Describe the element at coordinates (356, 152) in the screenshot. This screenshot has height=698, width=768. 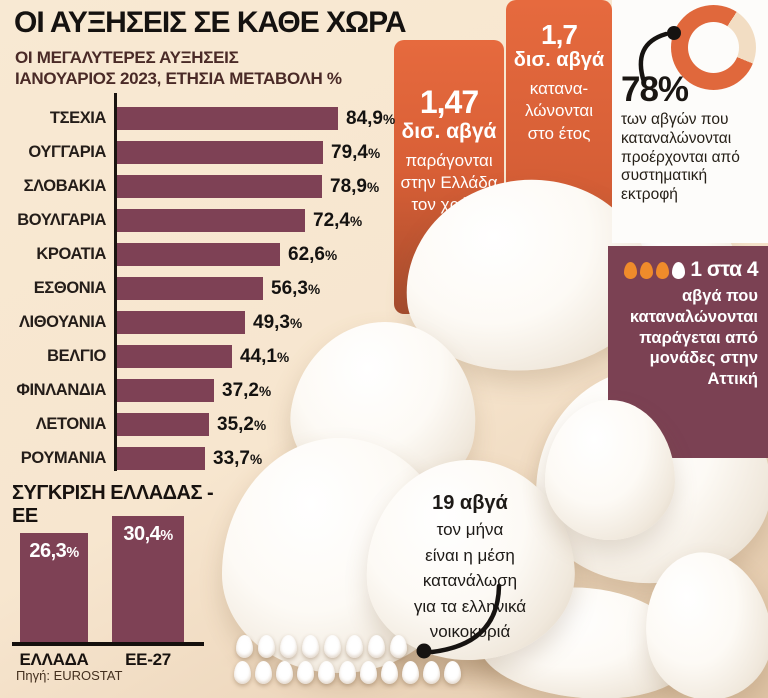
I see `bar-value-label: 79,4%` at that location.